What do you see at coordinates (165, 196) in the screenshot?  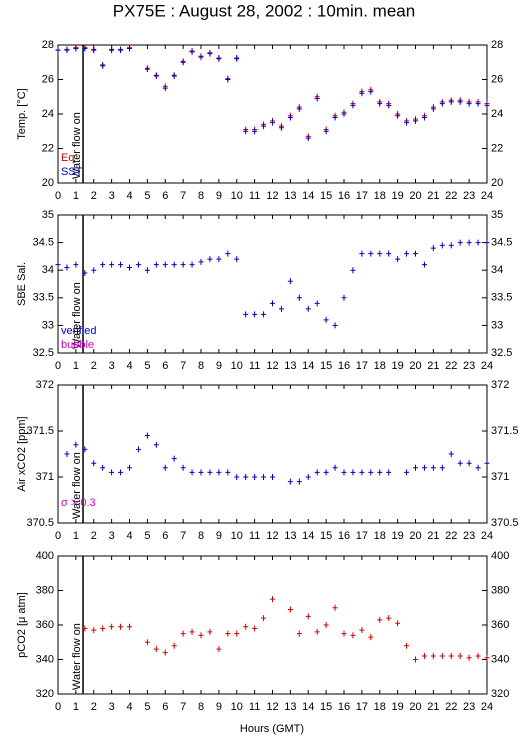 I see `x-tick-label: 6` at bounding box center [165, 196].